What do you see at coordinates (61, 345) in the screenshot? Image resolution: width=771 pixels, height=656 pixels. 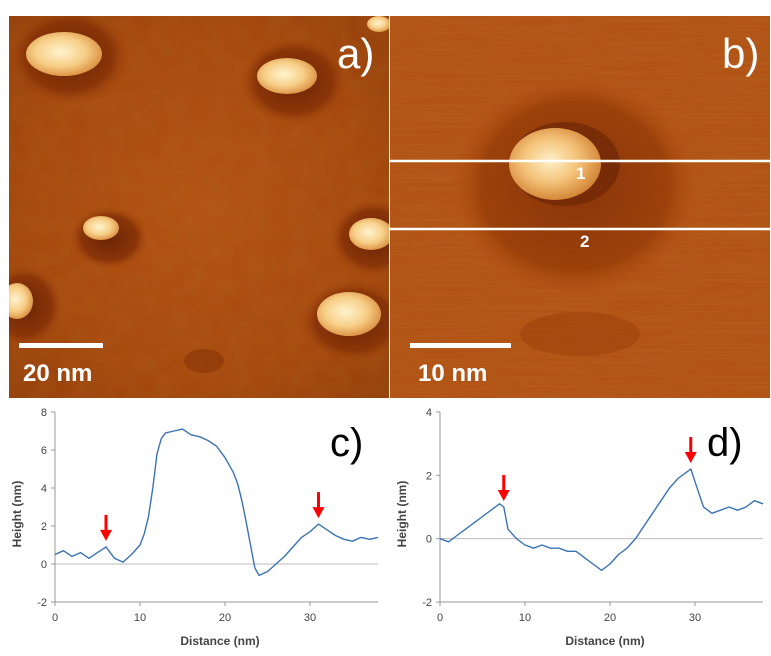 I see `scale-bar-a` at bounding box center [61, 345].